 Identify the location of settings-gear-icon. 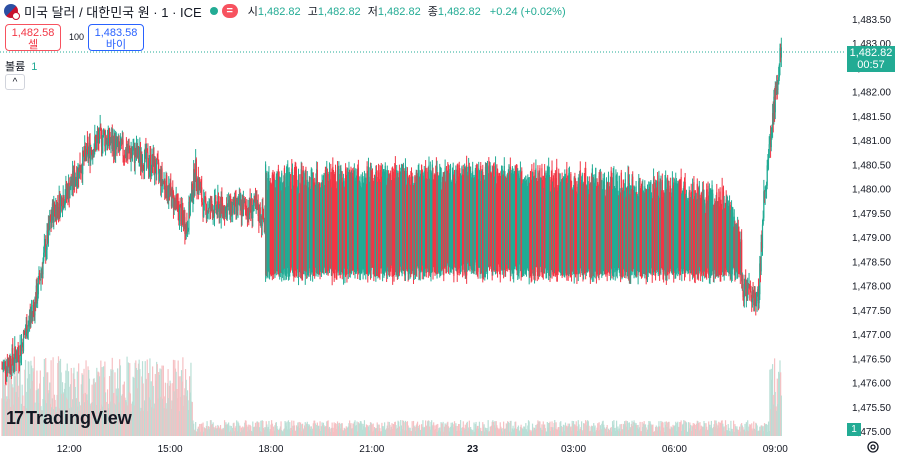
(873, 447).